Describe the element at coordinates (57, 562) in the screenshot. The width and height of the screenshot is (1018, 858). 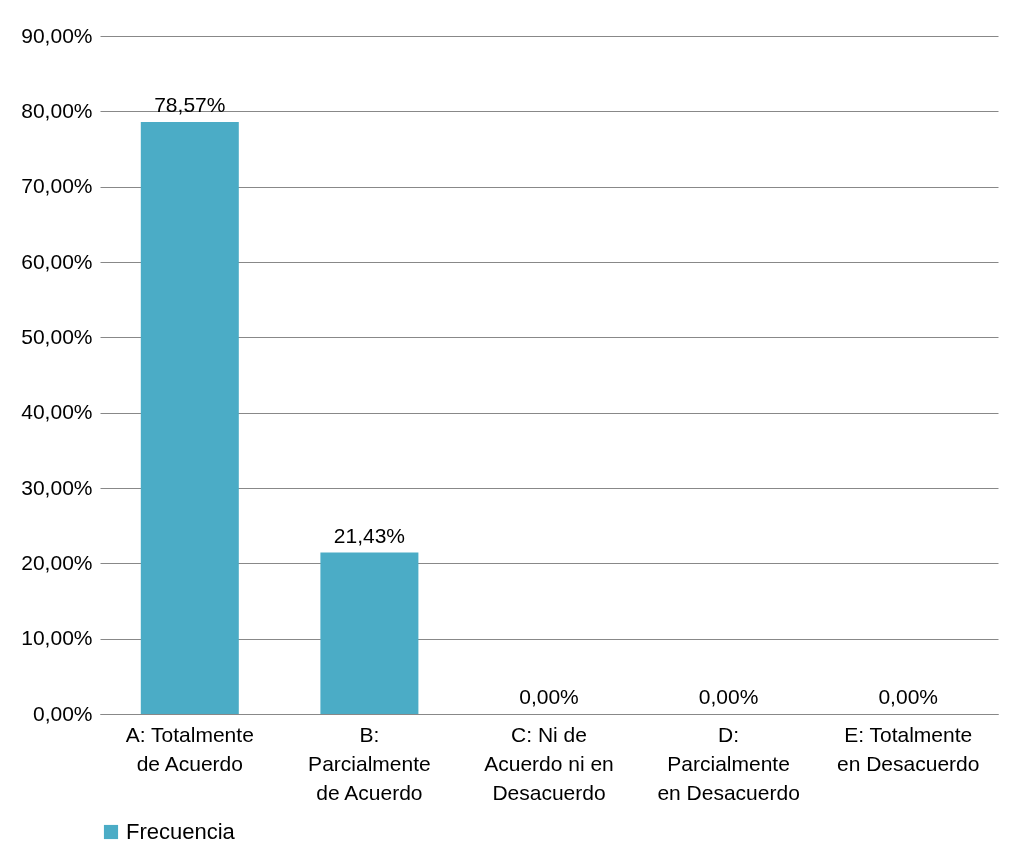
I see `y-tick-label: 20,00%` at that location.